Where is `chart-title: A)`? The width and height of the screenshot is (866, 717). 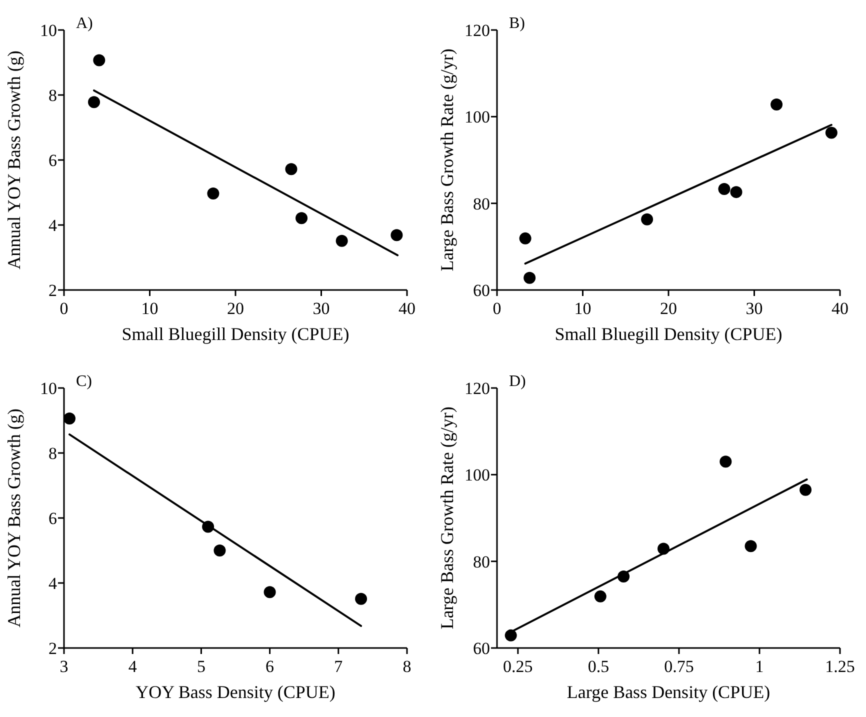
chart-title: A) is located at coordinates (84, 23).